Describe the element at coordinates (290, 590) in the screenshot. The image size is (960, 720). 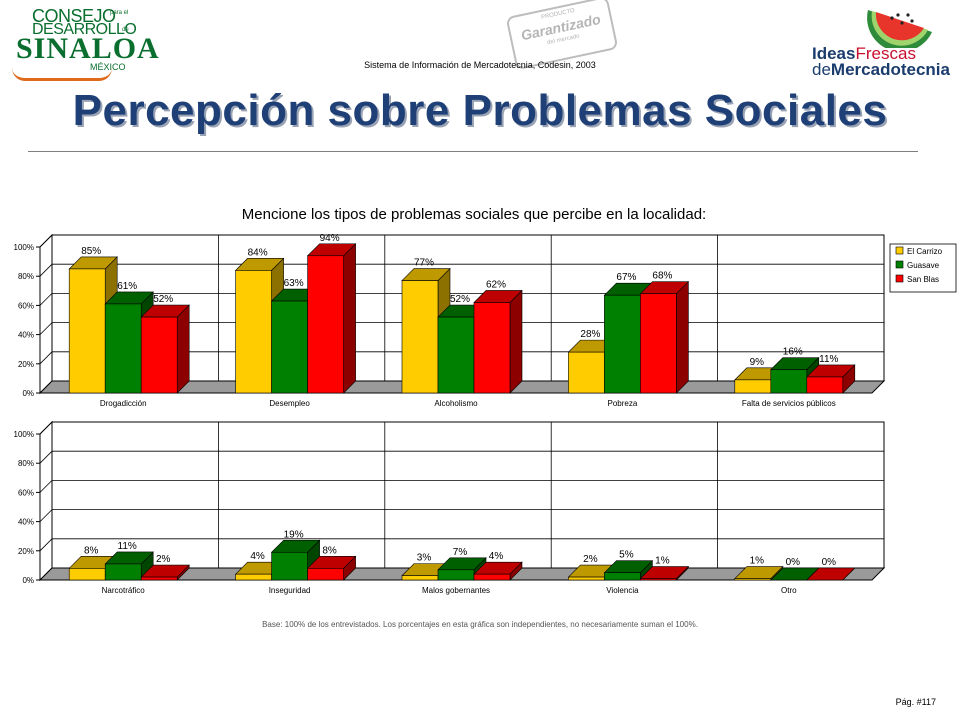
I see `chart-1-category-label: Inseguridad` at that location.